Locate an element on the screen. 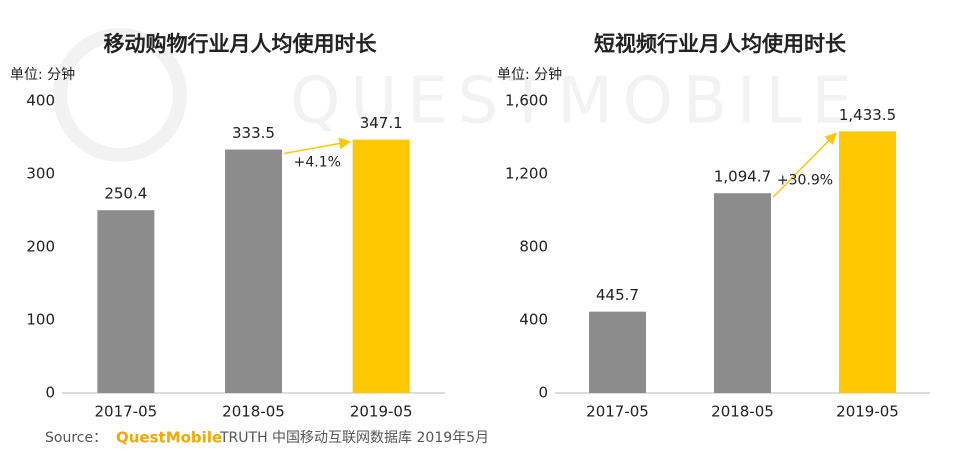  growth-annotation: +4.1% is located at coordinates (317, 163).